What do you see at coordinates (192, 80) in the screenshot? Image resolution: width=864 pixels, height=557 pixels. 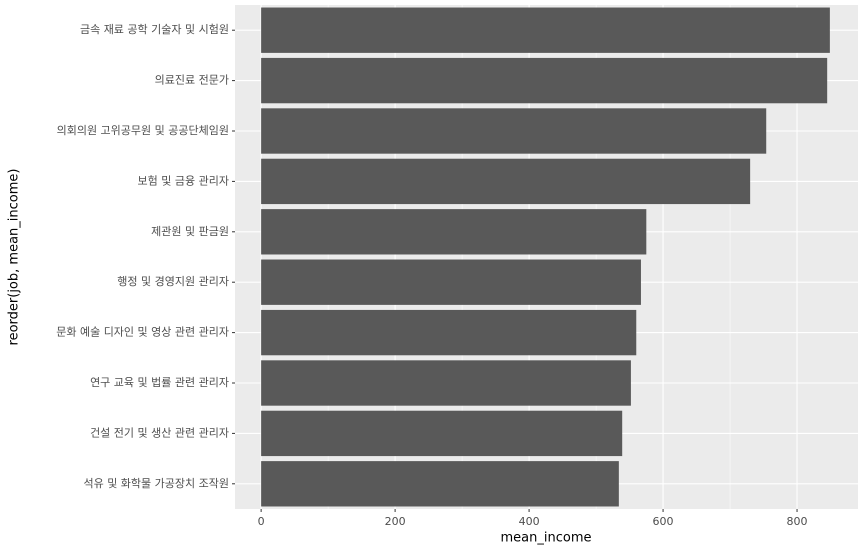 I see `y-tick-label: 의료진료 전문가` at bounding box center [192, 80].